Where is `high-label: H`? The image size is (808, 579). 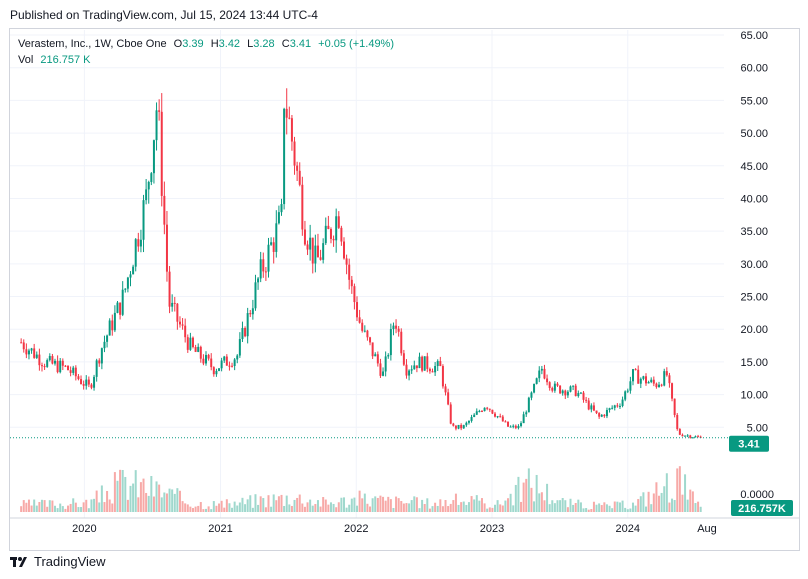 high-label: H is located at coordinates (214, 44).